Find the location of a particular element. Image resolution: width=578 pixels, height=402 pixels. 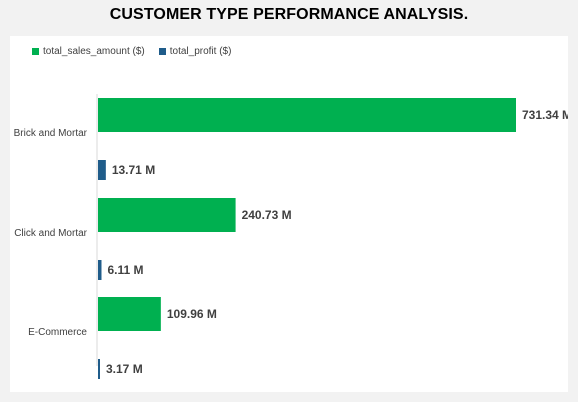

legend-label-profit: total_profit ($) is located at coordinates (200, 51).